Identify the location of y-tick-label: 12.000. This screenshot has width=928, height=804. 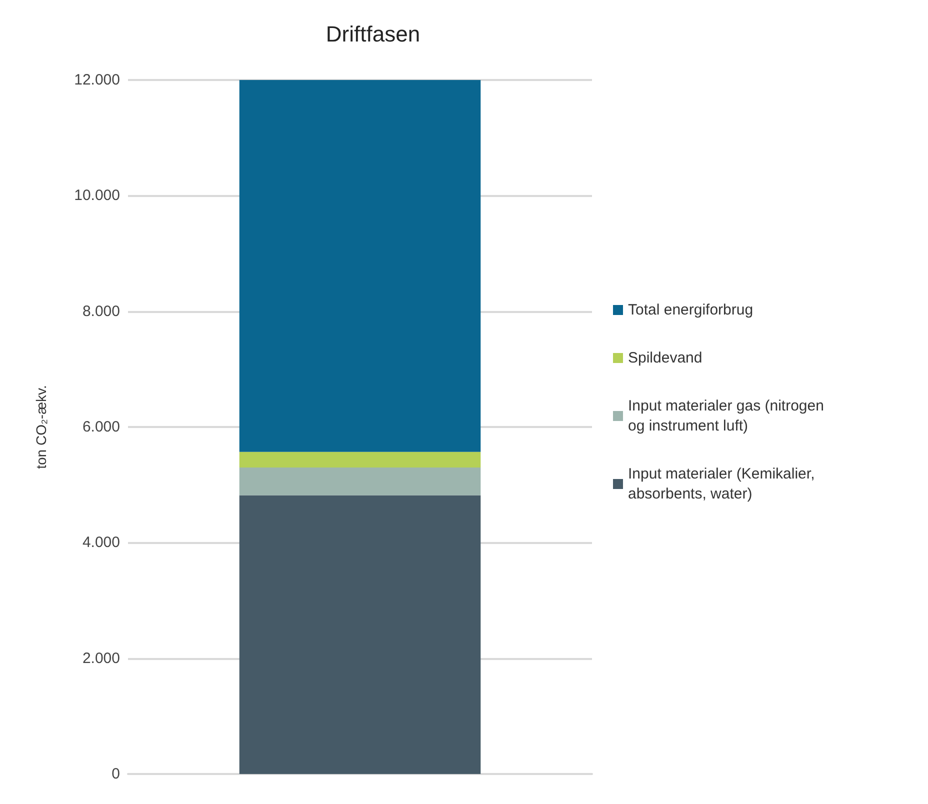
(97, 80).